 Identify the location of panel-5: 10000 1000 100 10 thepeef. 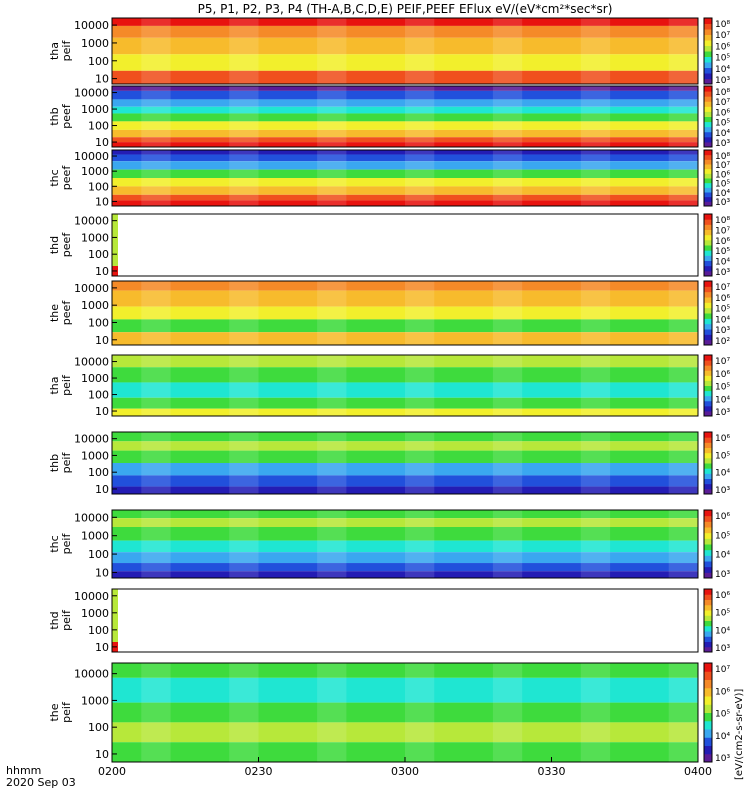
(373, 313).